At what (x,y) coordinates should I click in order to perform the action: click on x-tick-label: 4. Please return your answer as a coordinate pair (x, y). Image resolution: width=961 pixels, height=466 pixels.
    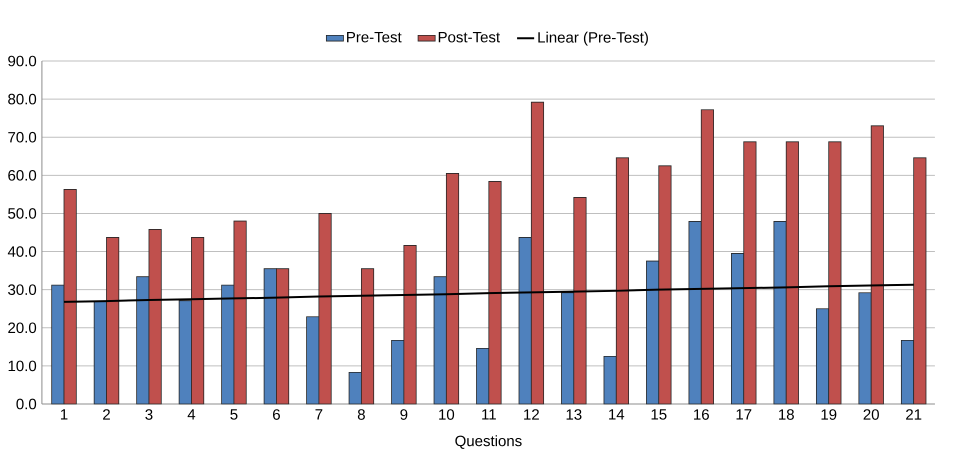
    Looking at the image, I should click on (192, 414).